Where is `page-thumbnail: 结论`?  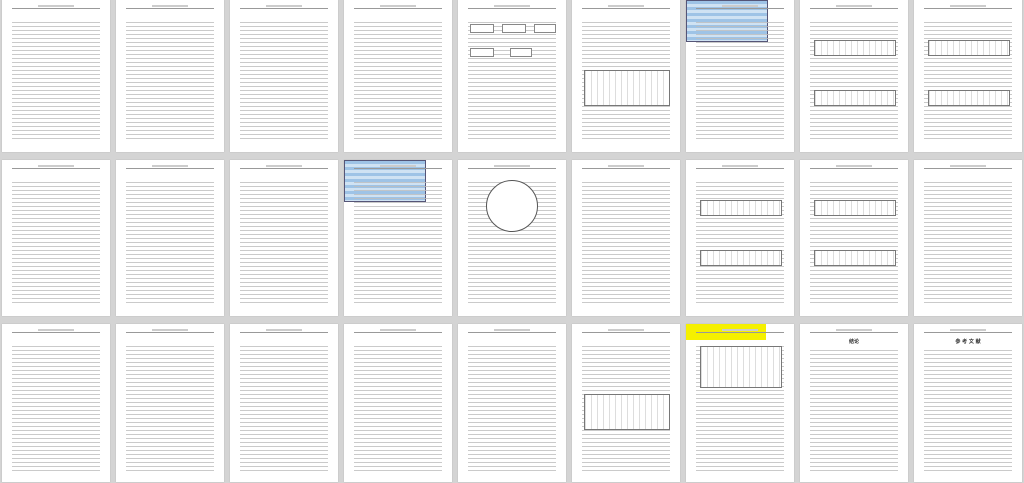 page-thumbnail: 结论 is located at coordinates (854, 403).